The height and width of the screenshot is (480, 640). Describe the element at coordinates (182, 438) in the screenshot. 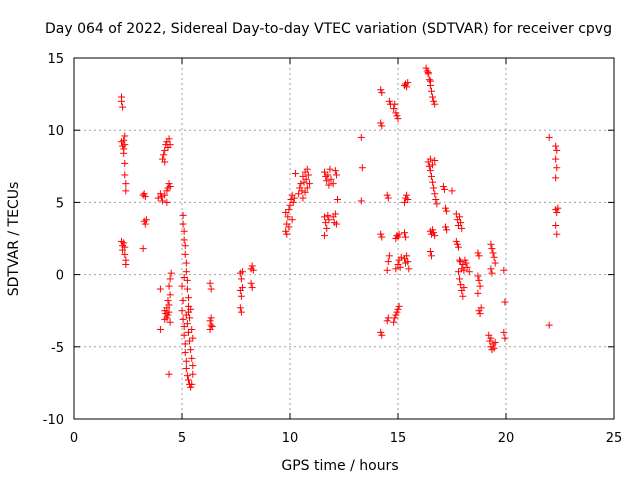

I see `x-tick-label: 5` at that location.